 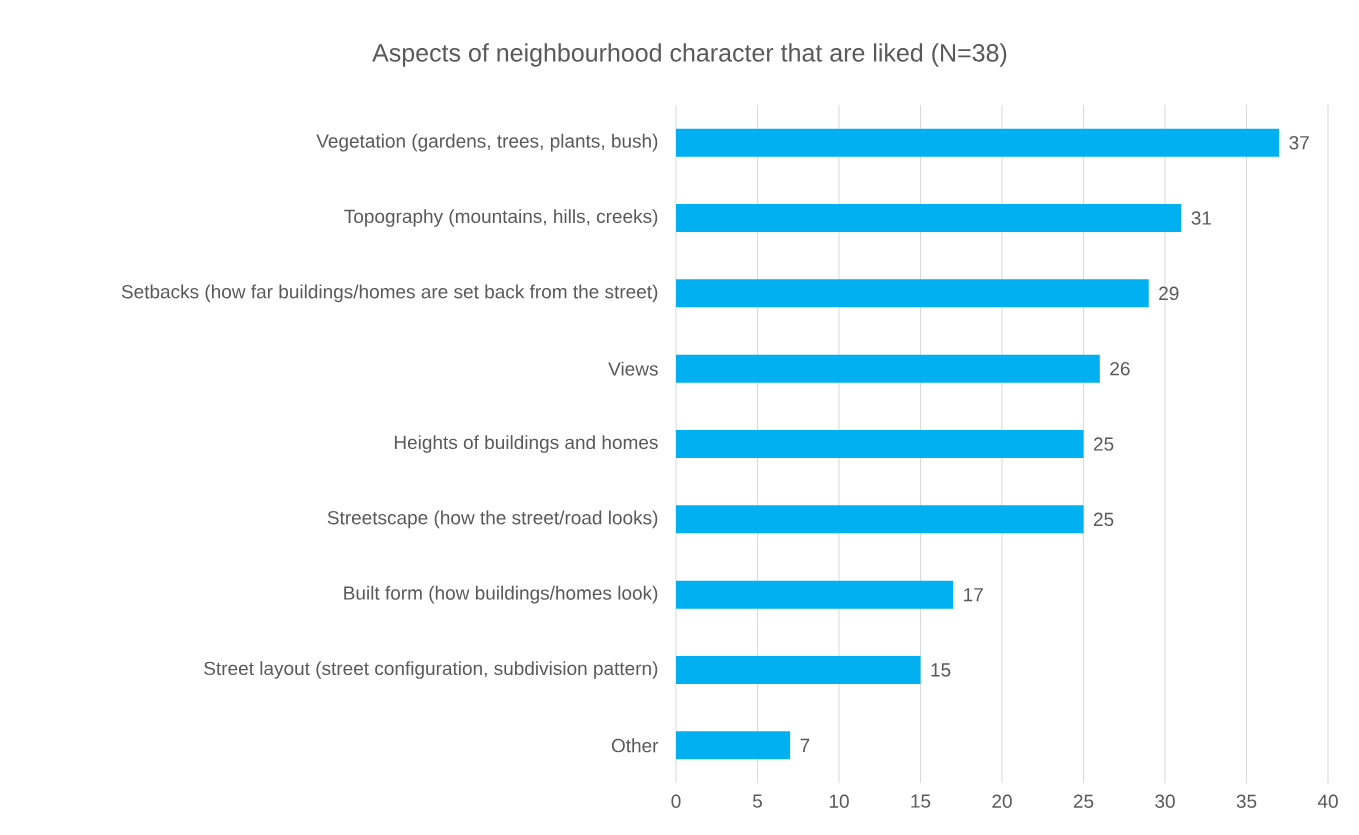 What do you see at coordinates (1201, 218) in the screenshot?
I see `data-label: 31` at bounding box center [1201, 218].